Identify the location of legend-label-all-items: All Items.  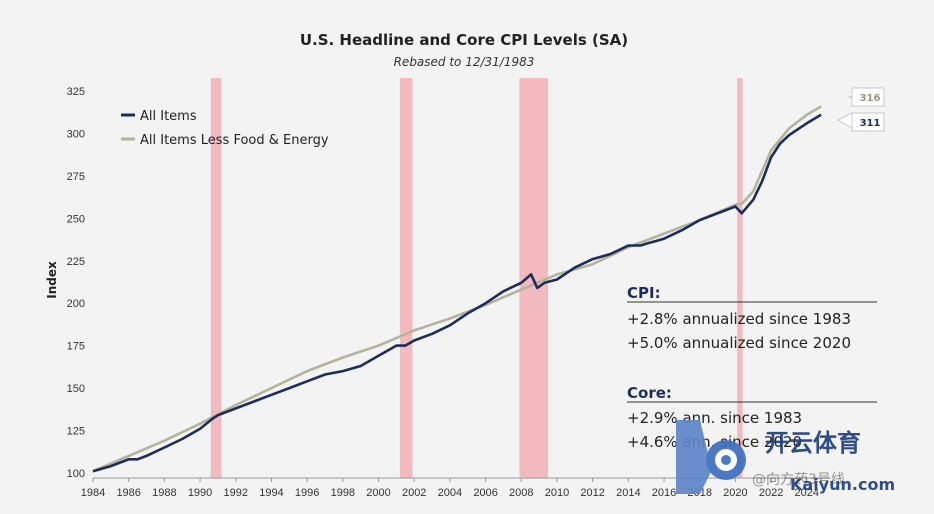
(168, 116).